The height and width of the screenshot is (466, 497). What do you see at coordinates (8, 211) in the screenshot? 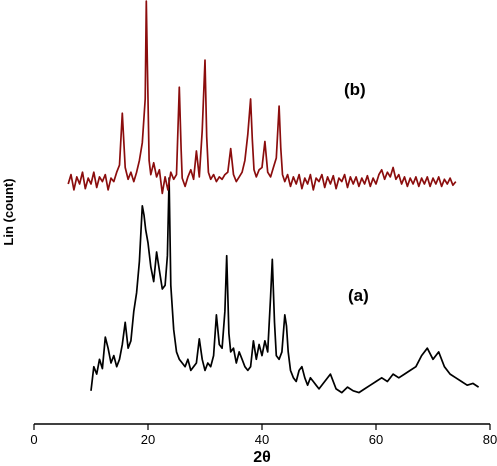
I see `y-axis-title: Lin (count)` at bounding box center [8, 211].